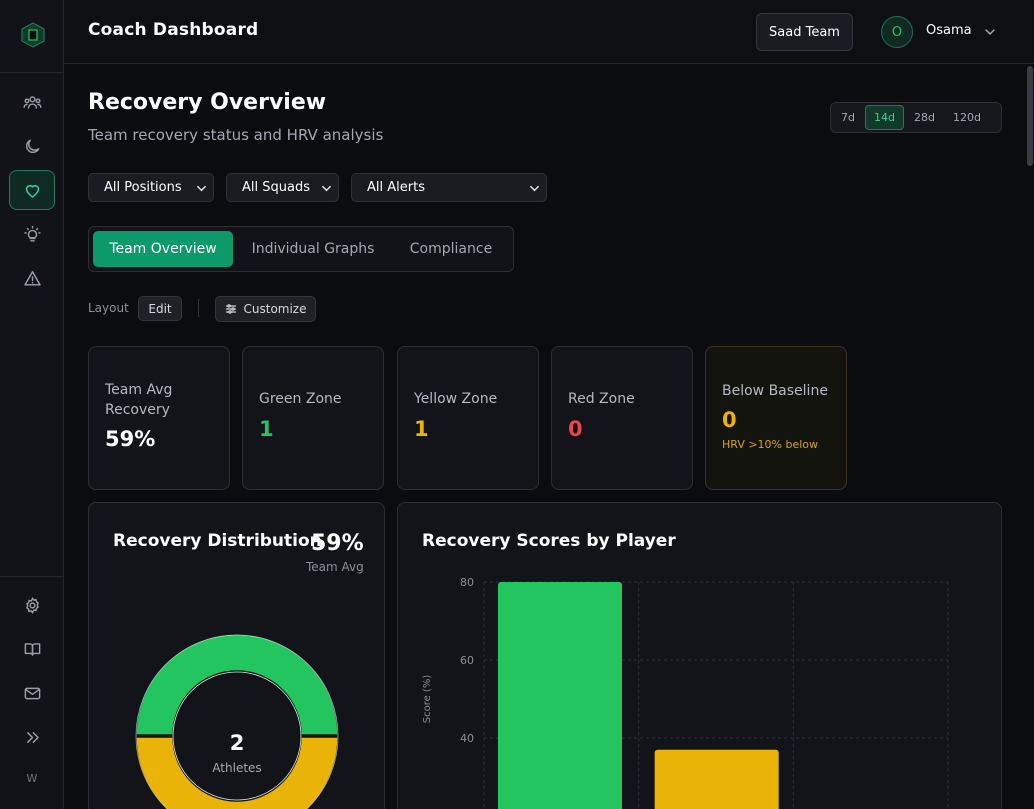  What do you see at coordinates (1030, 436) in the screenshot?
I see `page-scrollbar` at bounding box center [1030, 436].